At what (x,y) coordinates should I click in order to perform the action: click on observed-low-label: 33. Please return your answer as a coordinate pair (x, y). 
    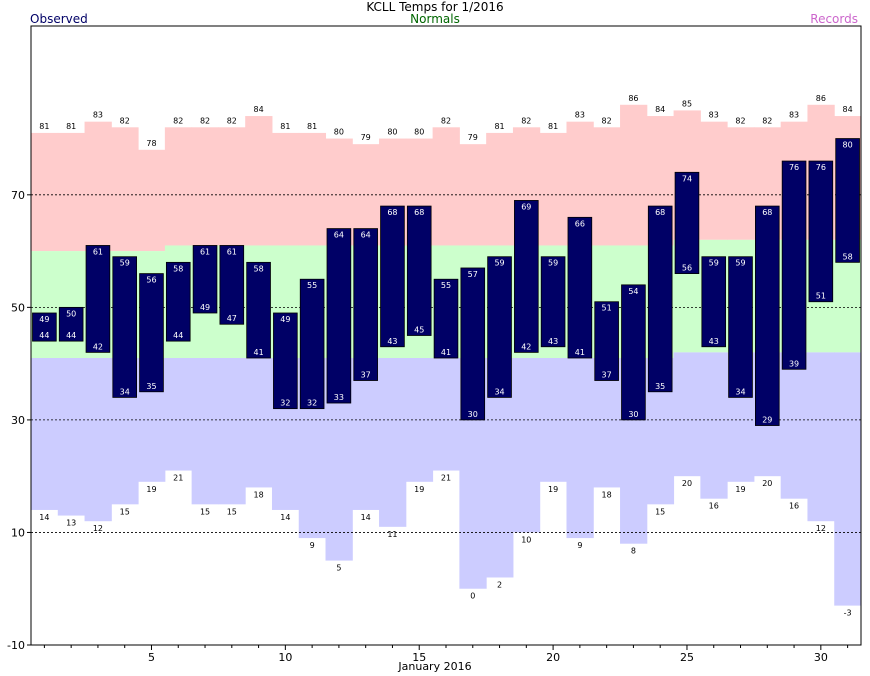
    Looking at the image, I should click on (339, 397).